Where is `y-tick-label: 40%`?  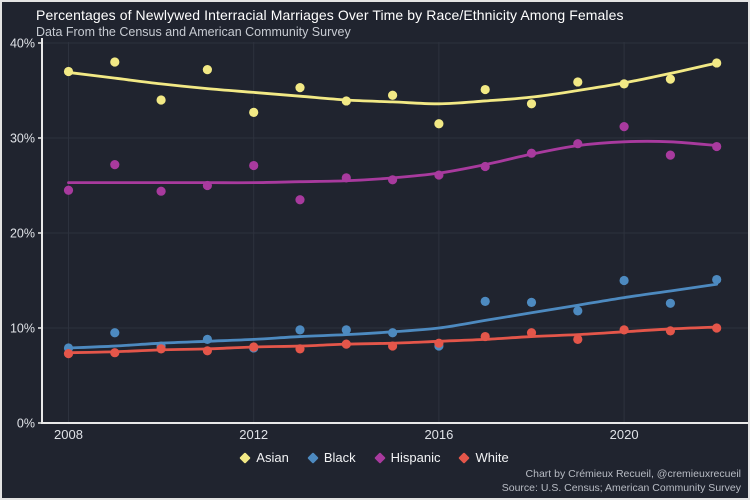
y-tick-label: 40% is located at coordinates (22, 44).